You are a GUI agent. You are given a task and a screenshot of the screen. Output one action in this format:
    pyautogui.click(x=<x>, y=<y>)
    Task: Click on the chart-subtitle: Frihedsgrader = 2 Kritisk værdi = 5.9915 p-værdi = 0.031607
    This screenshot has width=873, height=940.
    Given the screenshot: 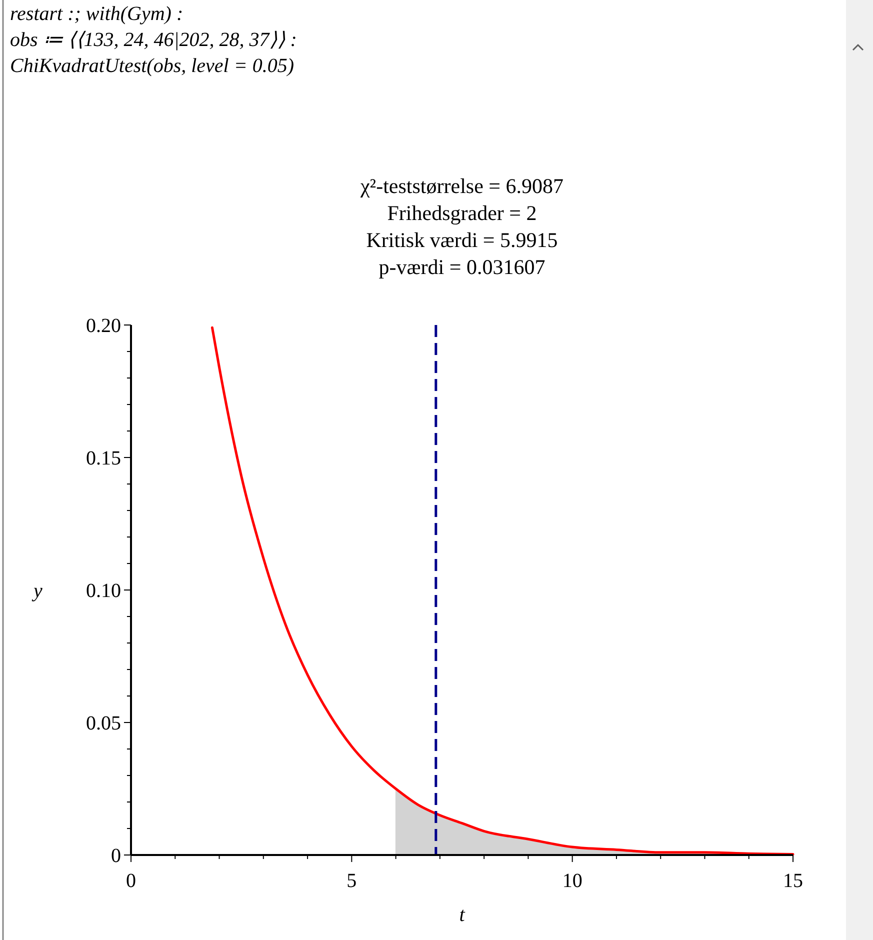 What is the action you would take?
    pyautogui.click(x=462, y=240)
    